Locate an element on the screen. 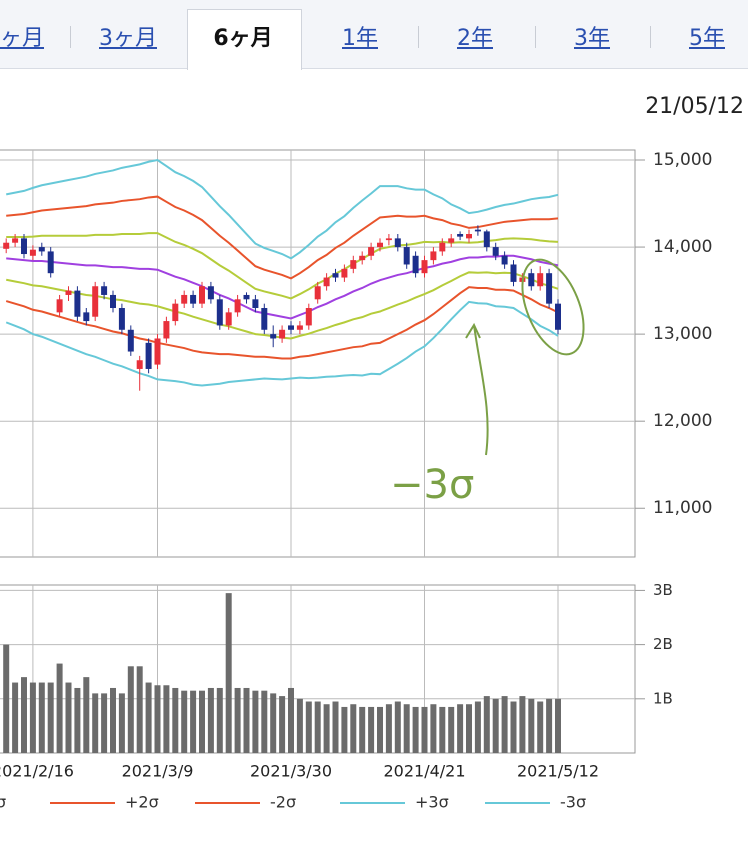  y-tick-label: 15,000 is located at coordinates (682, 160).